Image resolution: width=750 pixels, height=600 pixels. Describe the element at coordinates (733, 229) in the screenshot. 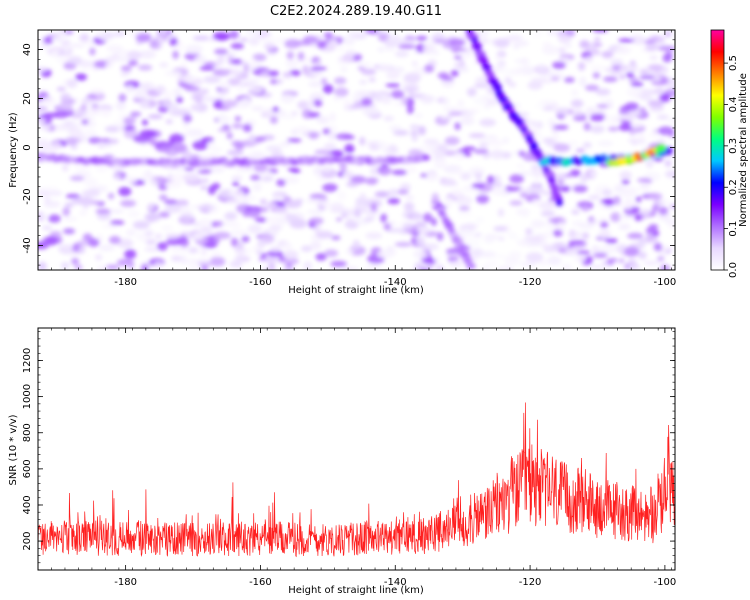

I see `colorbar-tick-label: 0.1` at that location.